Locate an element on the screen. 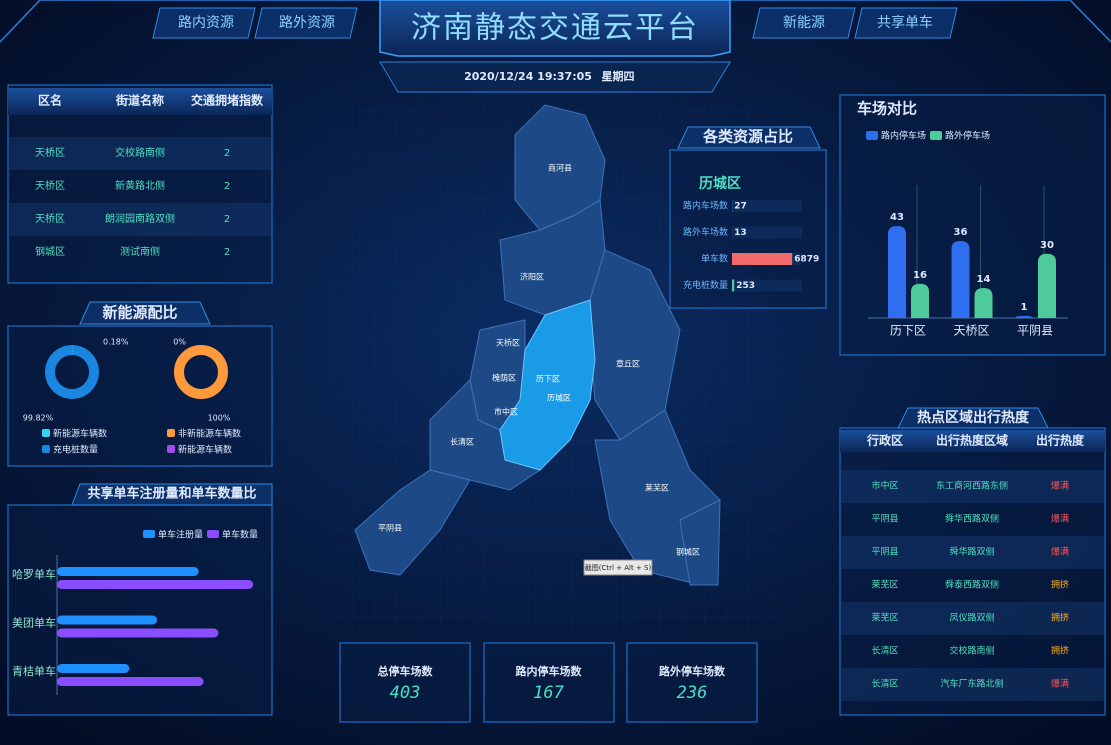  stat-label: 路内停车场数 is located at coordinates (549, 671).